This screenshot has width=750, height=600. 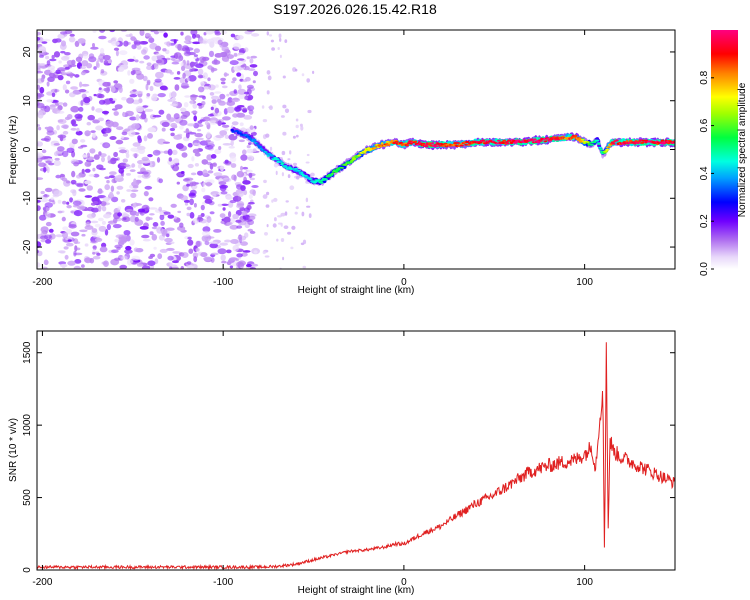 What do you see at coordinates (704, 77) in the screenshot?
I see `colorbar-tick-label: 0.8` at bounding box center [704, 77].